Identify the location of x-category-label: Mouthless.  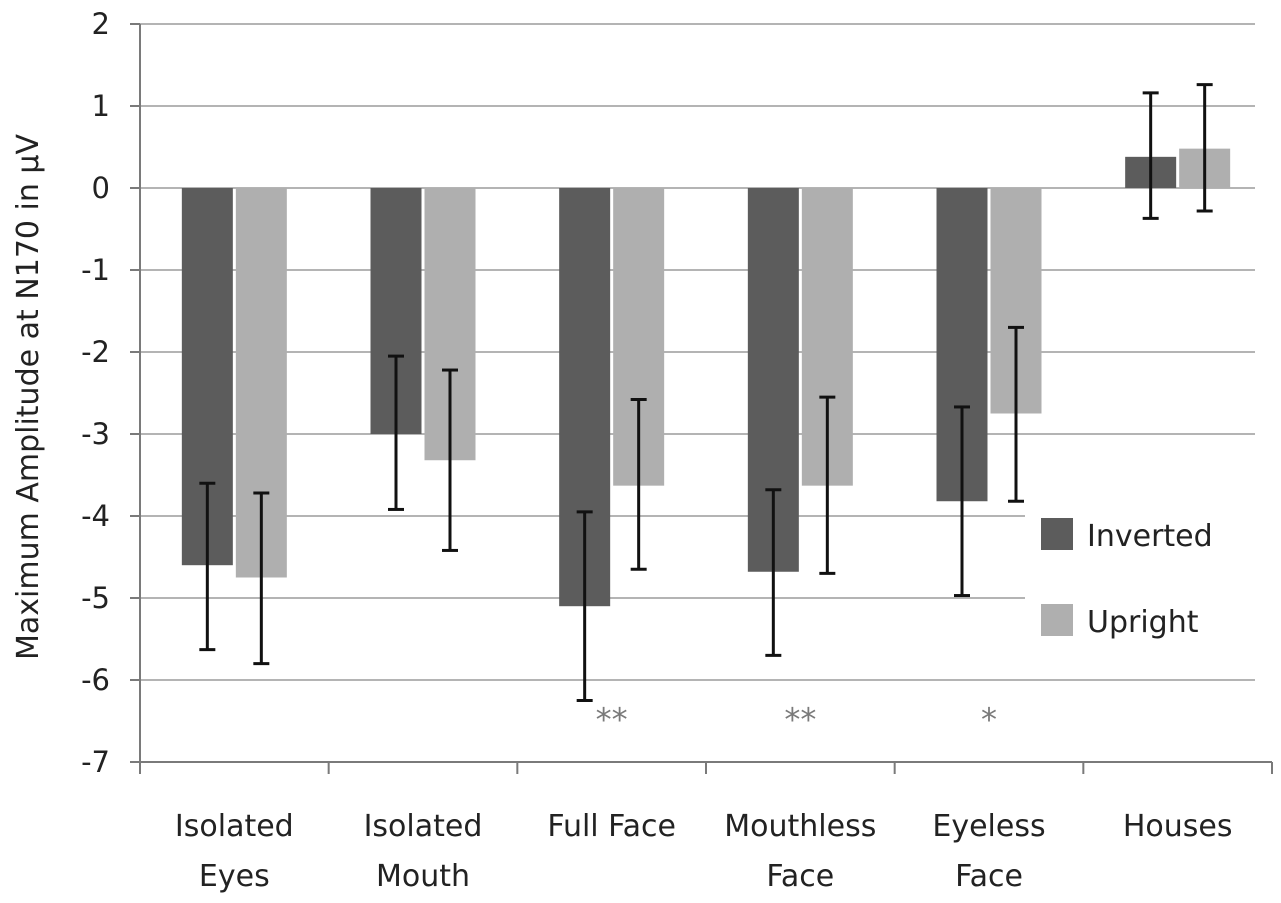
(800, 826).